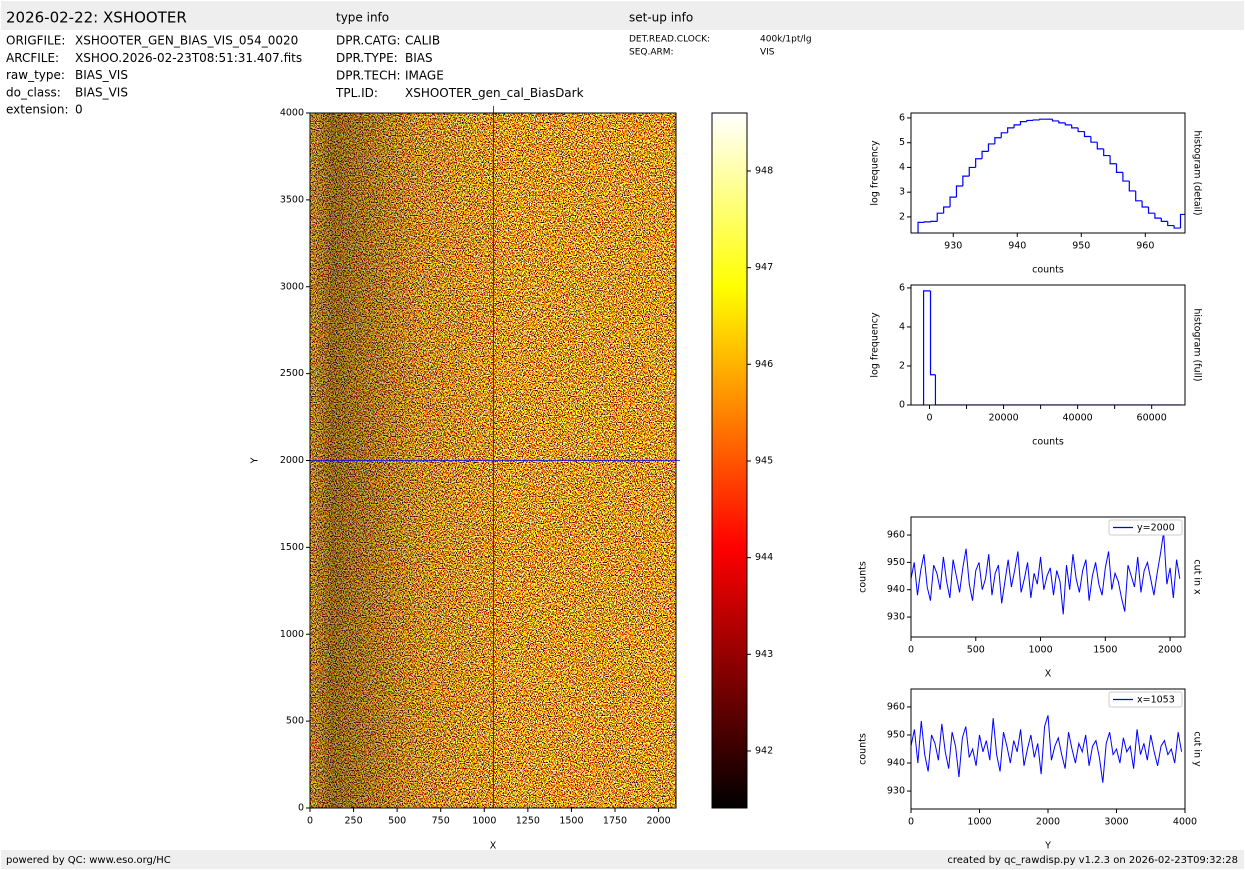 This screenshot has height=870, width=1245. I want to click on x-axis-label: counts, so click(1048, 270).